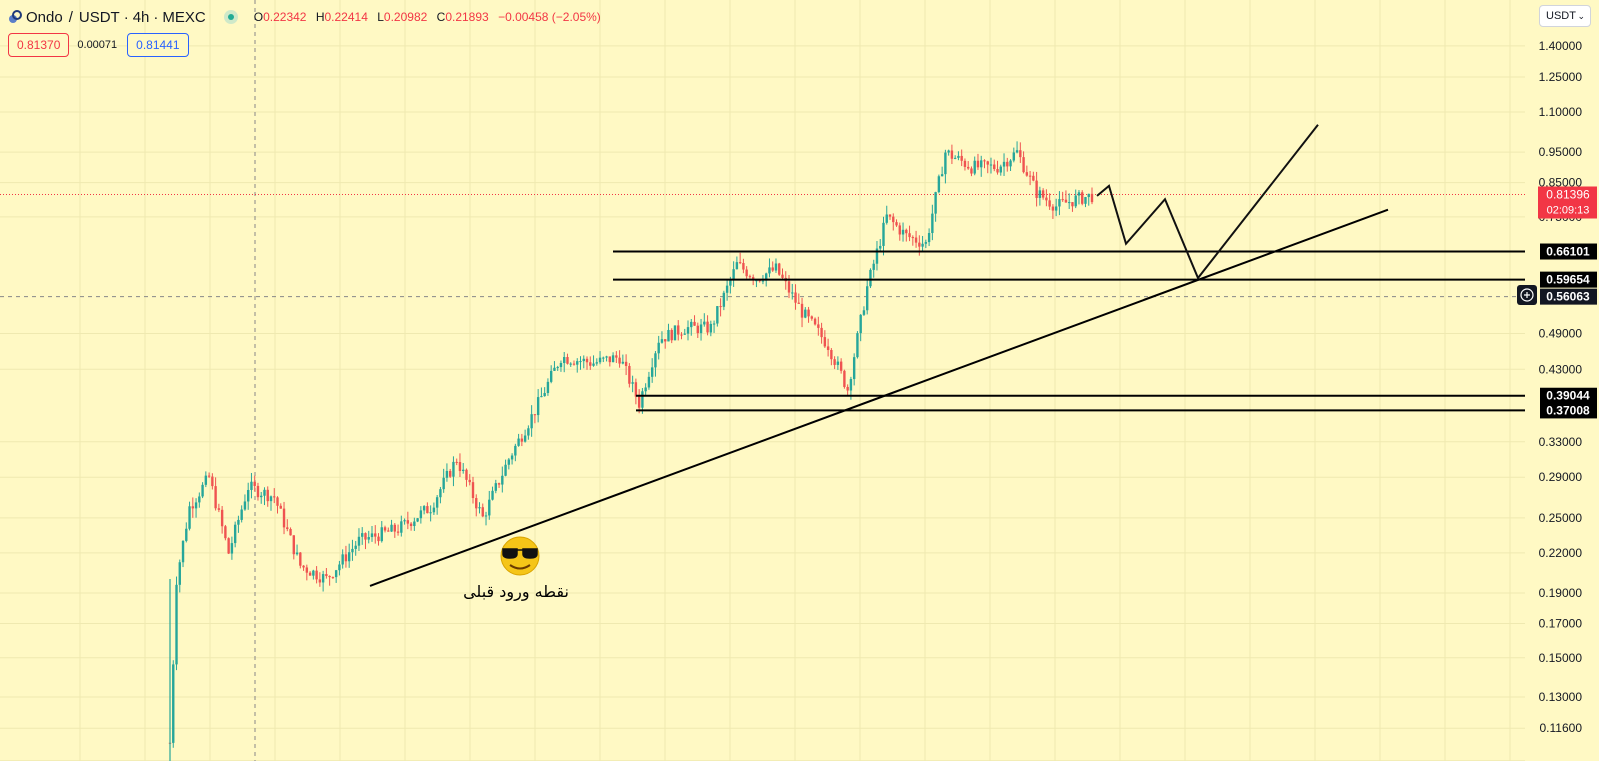 The image size is (1599, 761). What do you see at coordinates (1561, 658) in the screenshot?
I see `price-tick-label: 0.15000` at bounding box center [1561, 658].